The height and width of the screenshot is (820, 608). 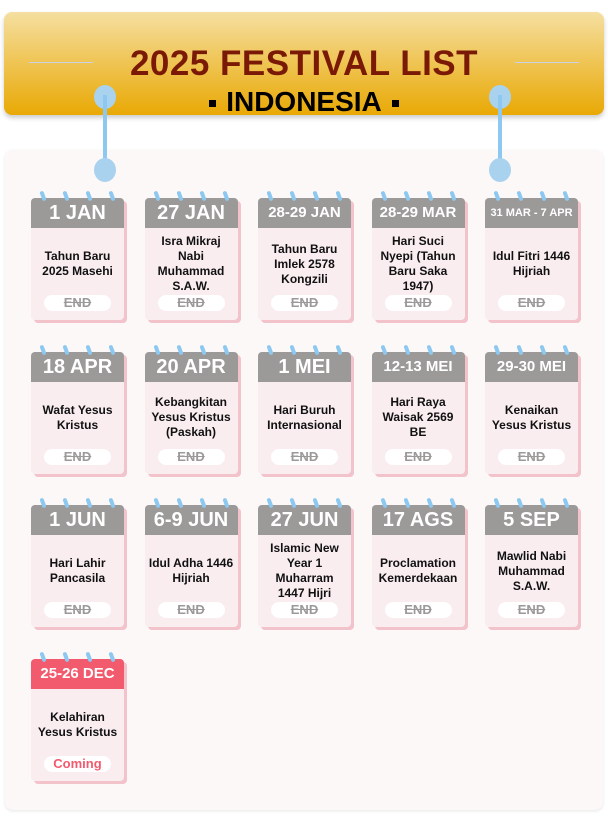 What do you see at coordinates (418, 520) in the screenshot?
I see `festival-date: 17 AGS` at bounding box center [418, 520].